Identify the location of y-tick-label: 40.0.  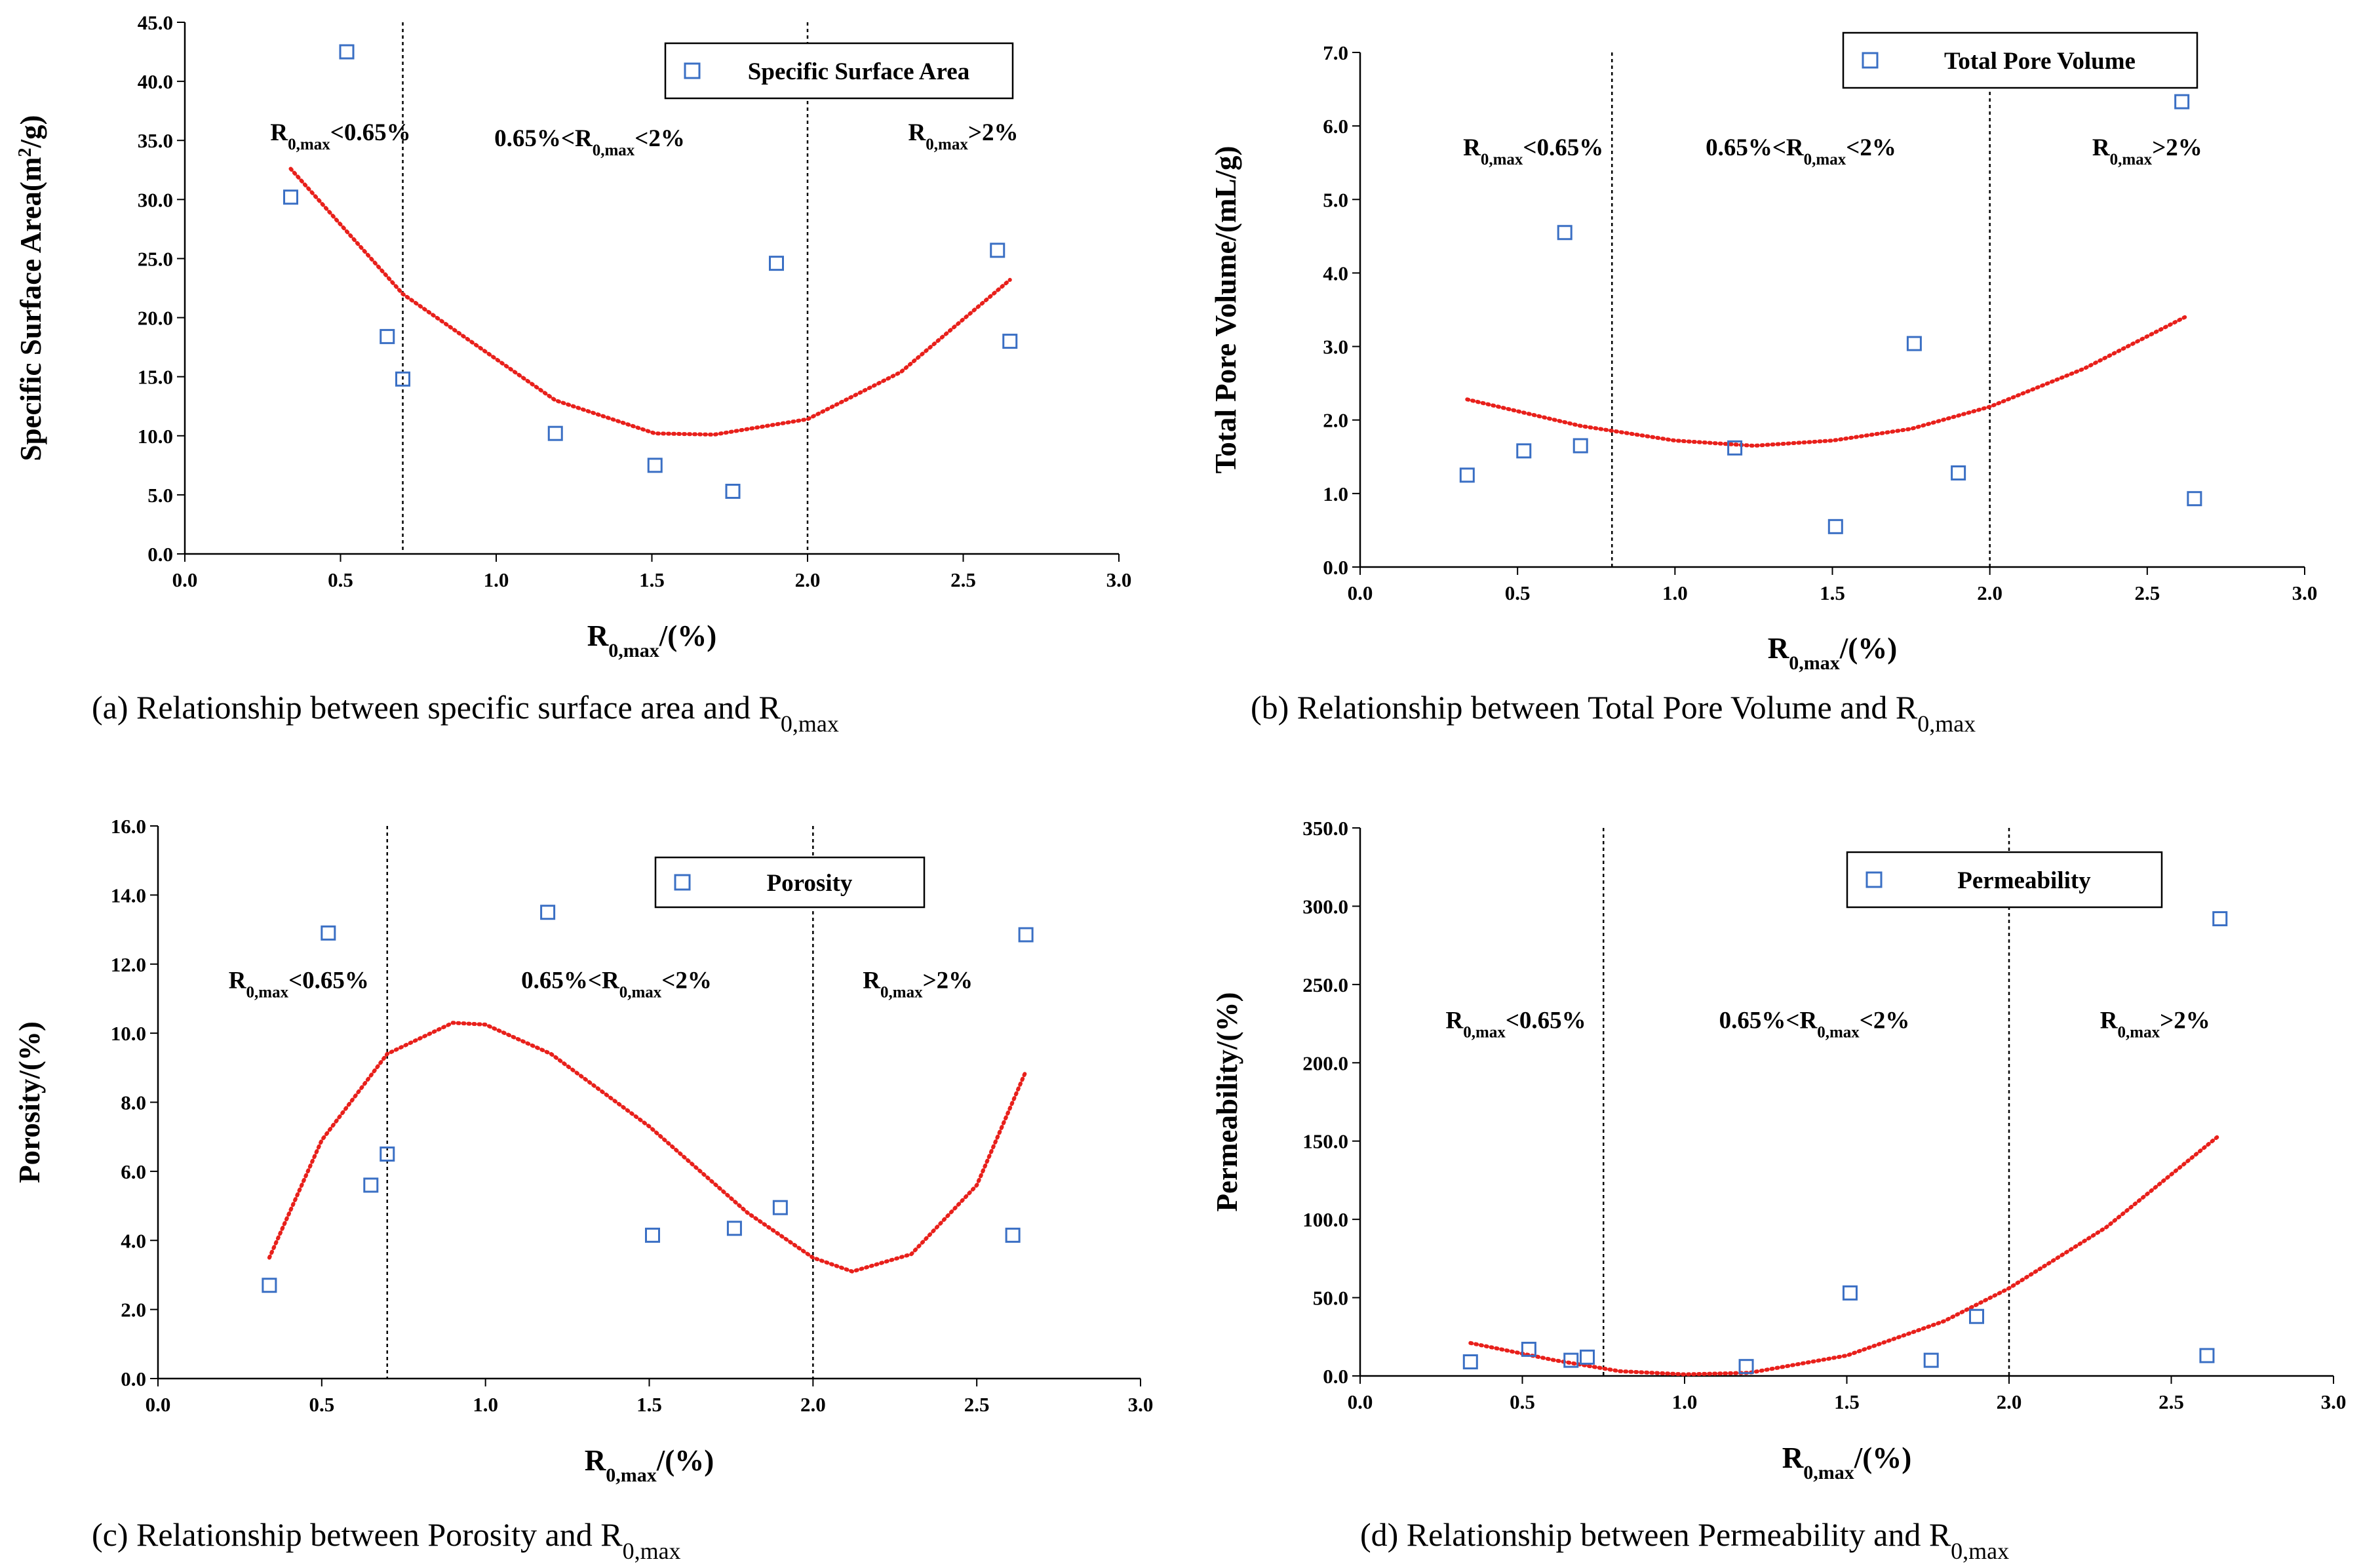
(155, 81).